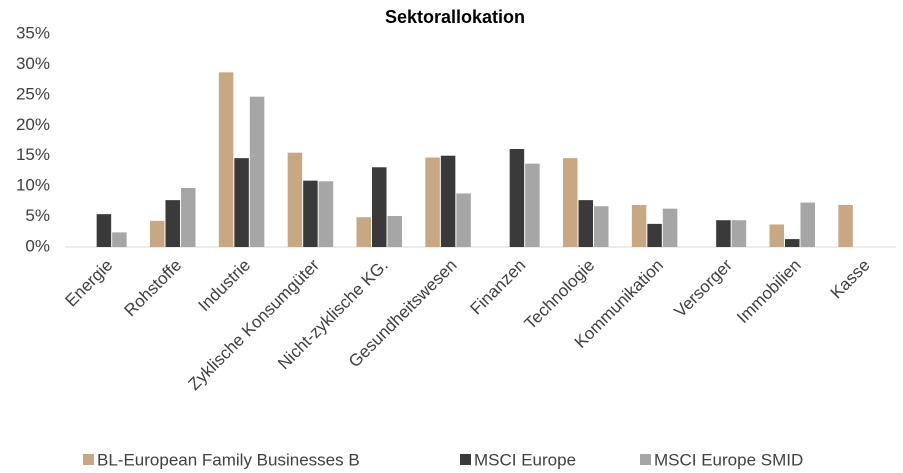 The width and height of the screenshot is (903, 473). Describe the element at coordinates (33, 185) in the screenshot. I see `y-tick-label: 10%` at that location.